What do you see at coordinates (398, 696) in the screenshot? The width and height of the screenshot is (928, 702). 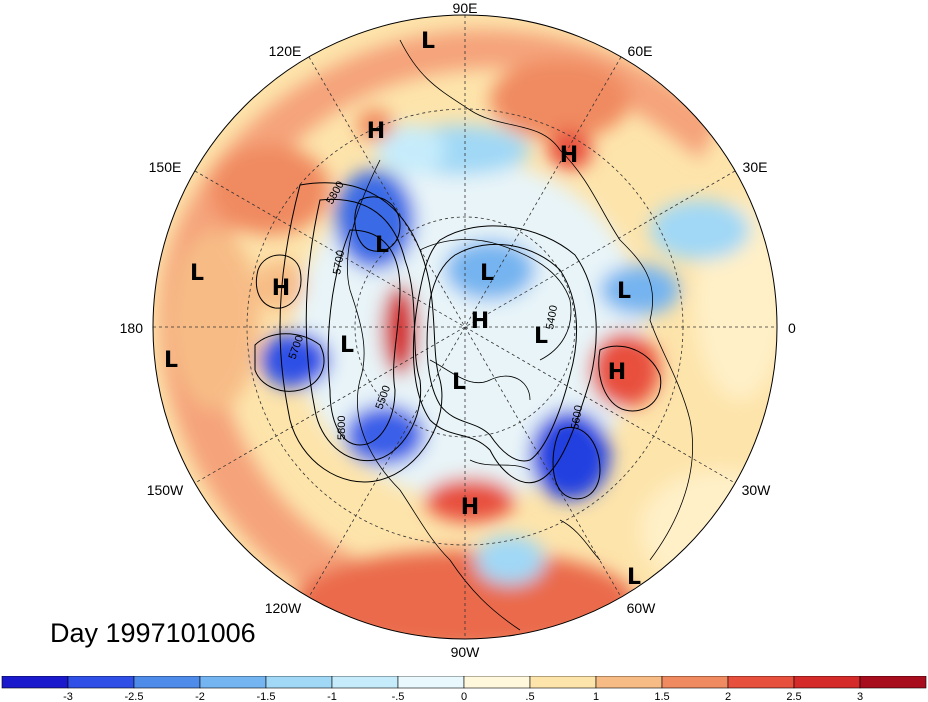 I see `colorbar-tick-label: -.5` at bounding box center [398, 696].